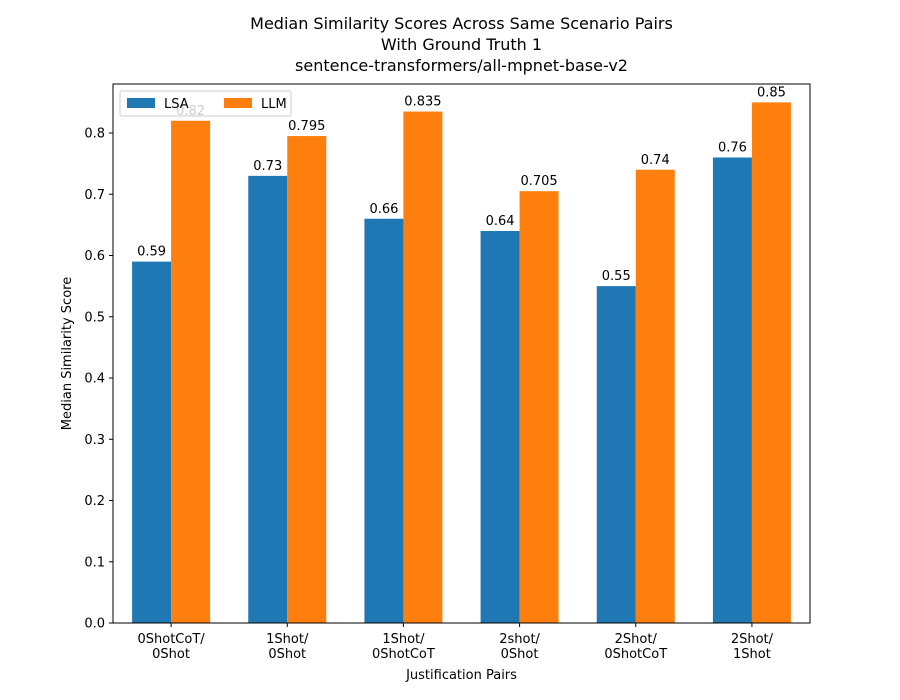 The image size is (900, 700). I want to click on legend: LSA LLM, so click(205, 103).